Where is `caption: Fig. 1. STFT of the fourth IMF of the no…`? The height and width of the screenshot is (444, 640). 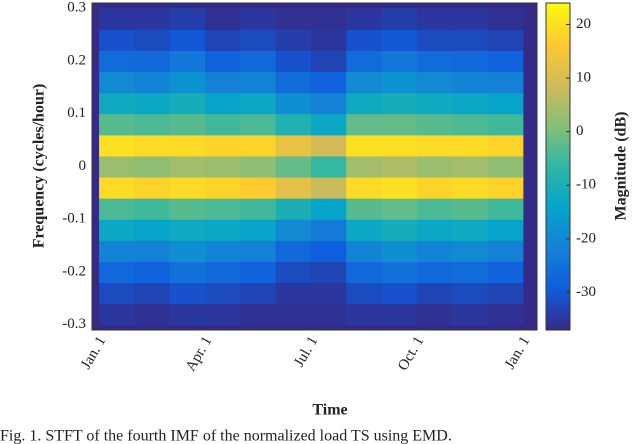
caption: Fig. 1. STFT of the fourth IMF of the no… is located at coordinates (226, 436).